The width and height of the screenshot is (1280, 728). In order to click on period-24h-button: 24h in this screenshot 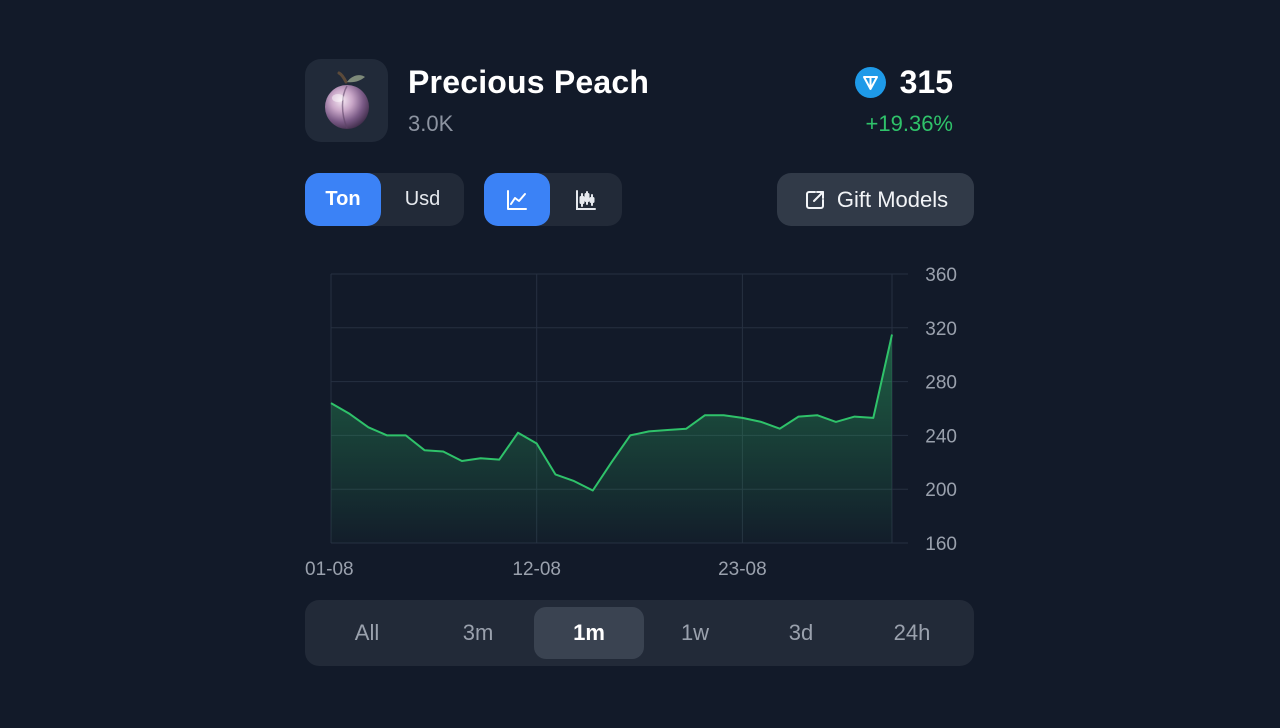, I will do `click(912, 632)`.